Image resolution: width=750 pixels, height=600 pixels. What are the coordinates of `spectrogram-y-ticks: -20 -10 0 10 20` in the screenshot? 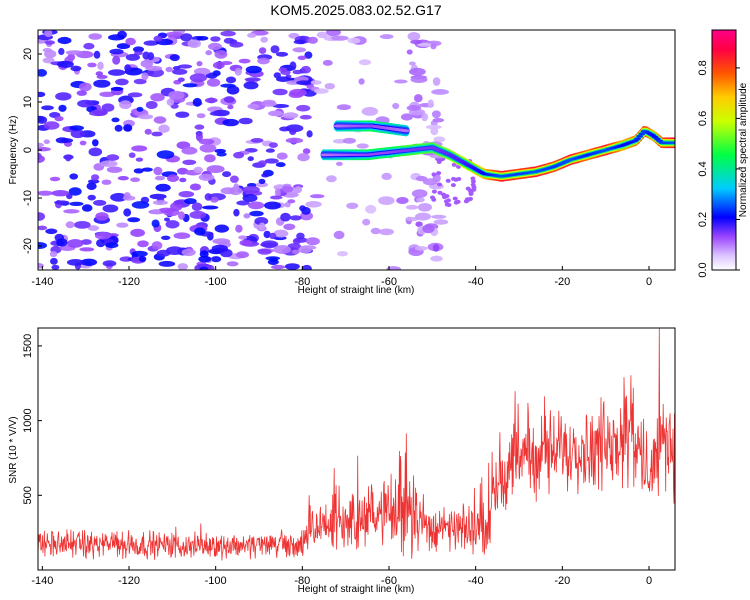 It's located at (32, 151).